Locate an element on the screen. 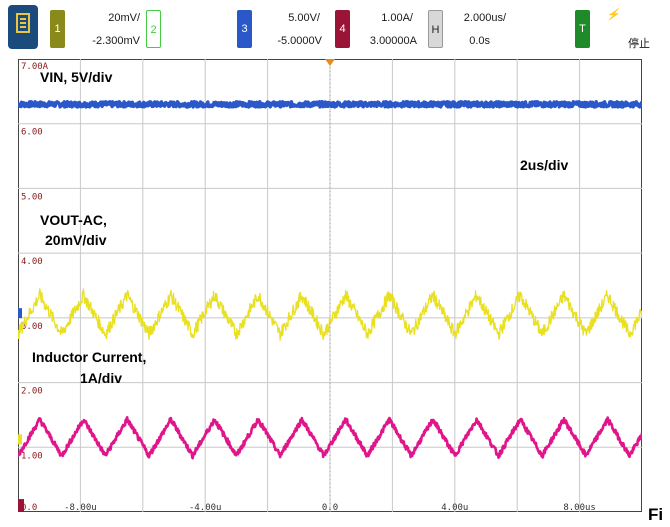  x-tick-label: 0.0 is located at coordinates (330, 507).